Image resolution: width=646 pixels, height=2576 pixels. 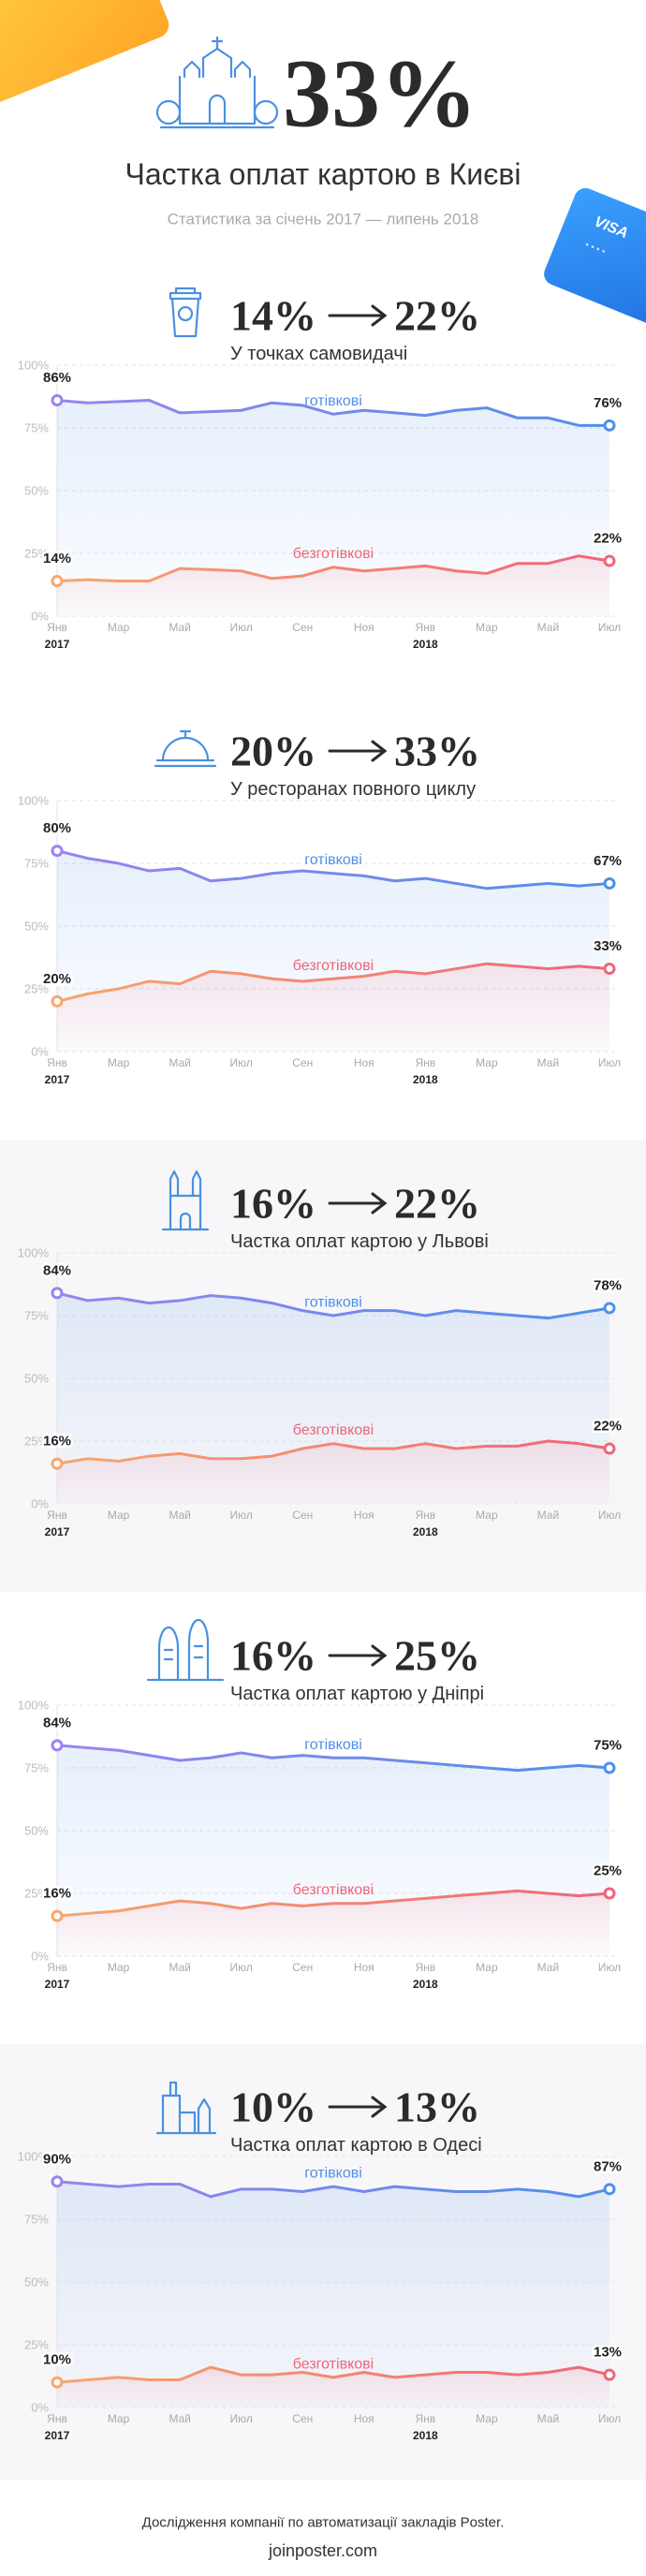 I want to click on value-label: 67%, so click(x=608, y=861).